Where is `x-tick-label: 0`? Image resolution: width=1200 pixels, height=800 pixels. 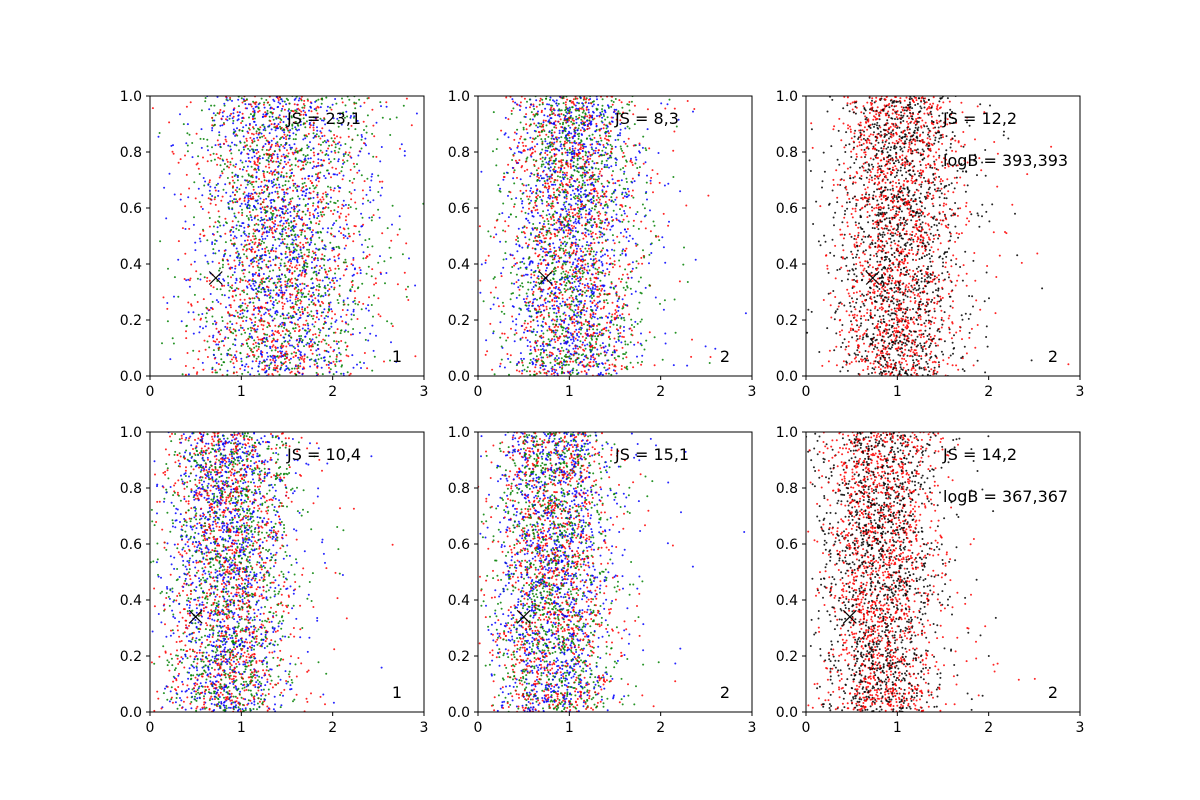
x-tick-label: 0 is located at coordinates (150, 392).